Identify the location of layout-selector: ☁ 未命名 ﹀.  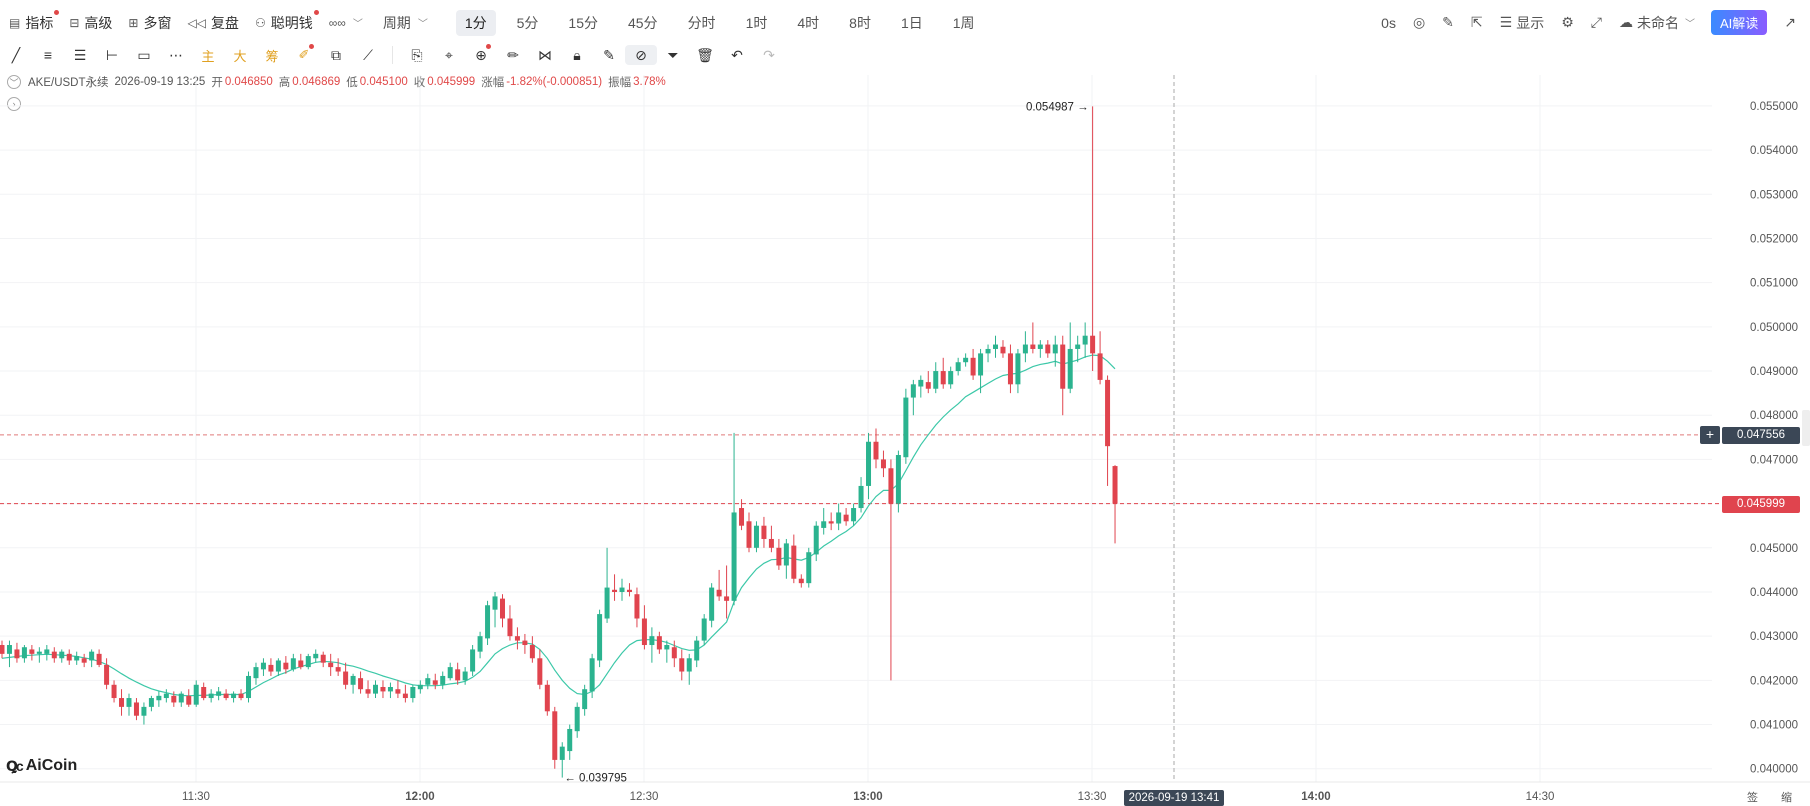
(1656, 22).